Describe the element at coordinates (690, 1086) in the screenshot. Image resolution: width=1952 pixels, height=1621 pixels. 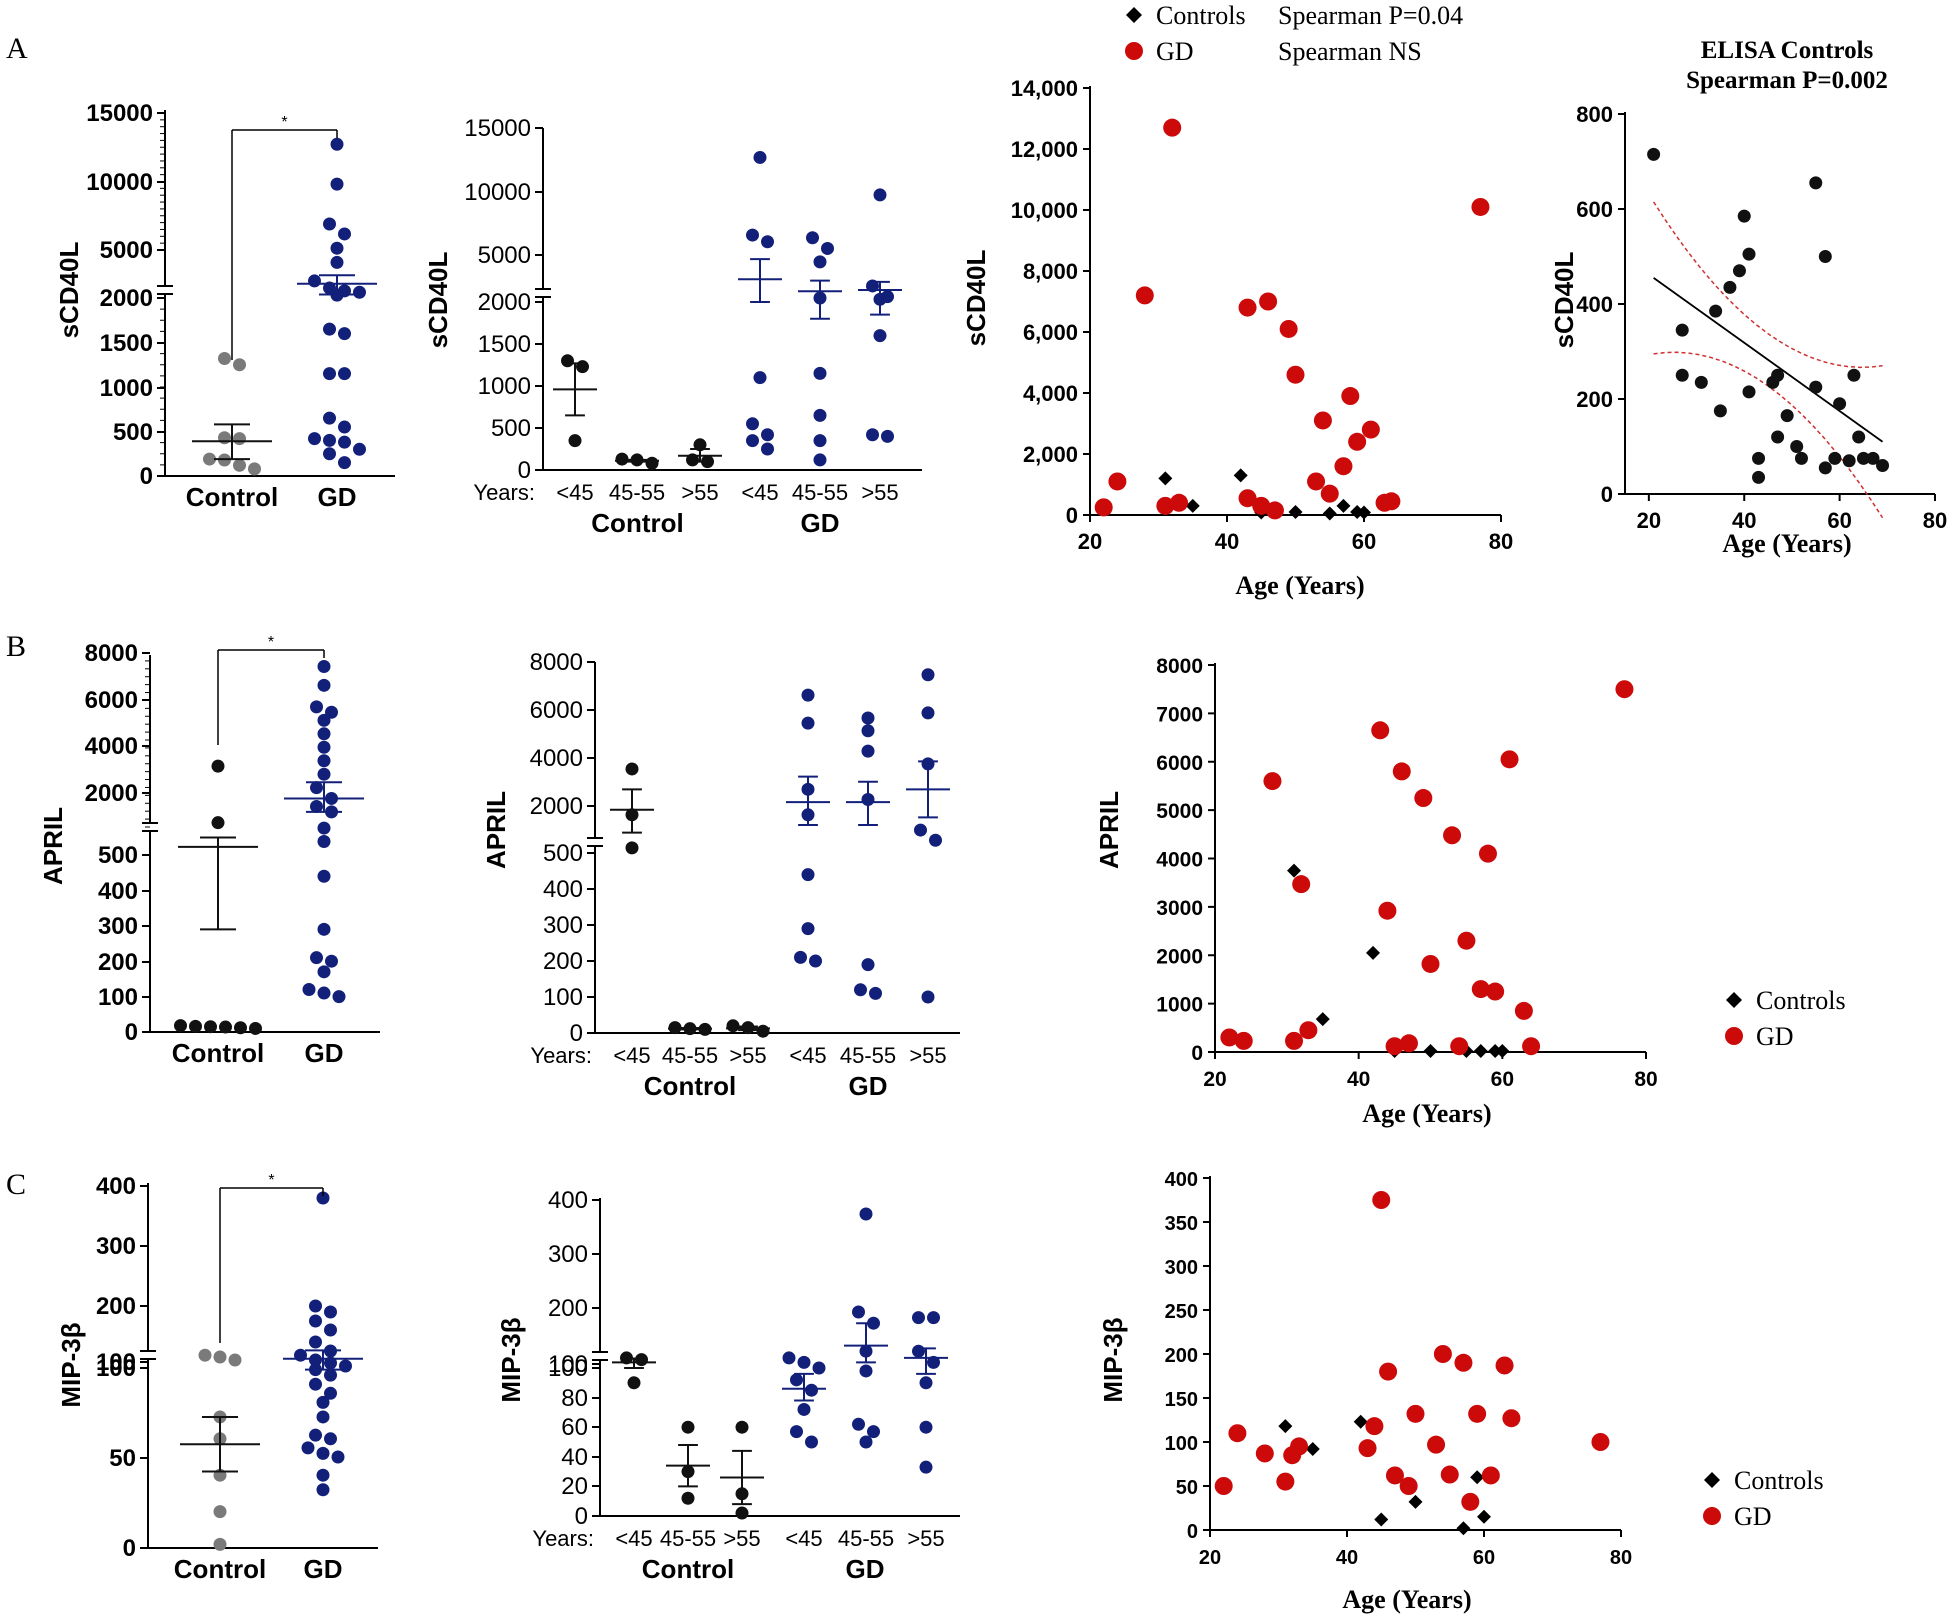
I see `group-label-control: Control` at that location.